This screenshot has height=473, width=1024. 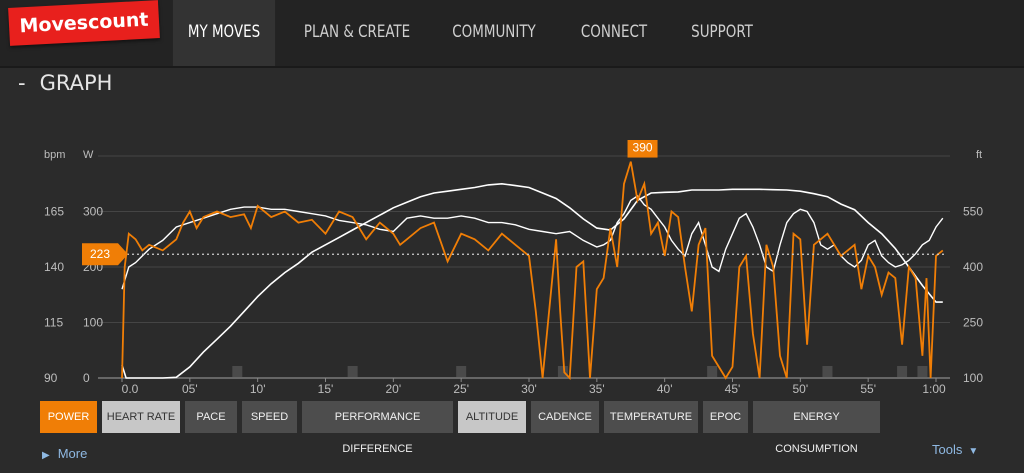 What do you see at coordinates (816, 428) in the screenshot?
I see `toggle-energy-consumption-button: ENERGY CONSUMPTION` at bounding box center [816, 428].